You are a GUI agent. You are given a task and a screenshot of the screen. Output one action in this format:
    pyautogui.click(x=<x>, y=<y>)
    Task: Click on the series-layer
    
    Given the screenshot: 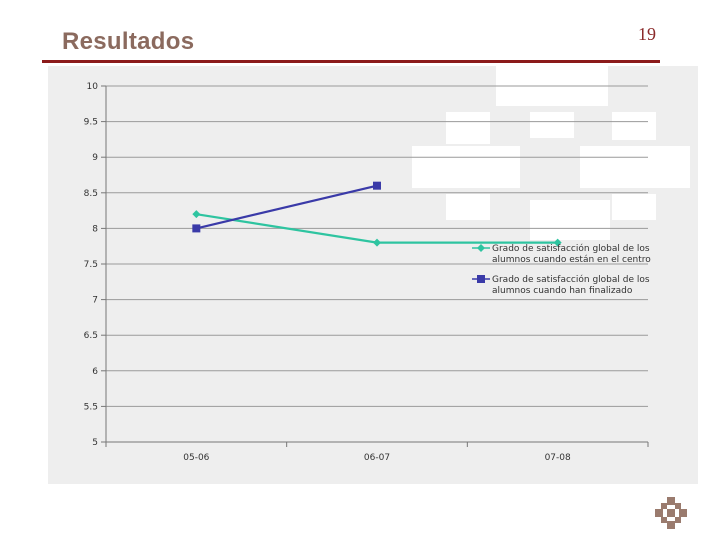 What is the action you would take?
    pyautogui.click(x=377, y=214)
    